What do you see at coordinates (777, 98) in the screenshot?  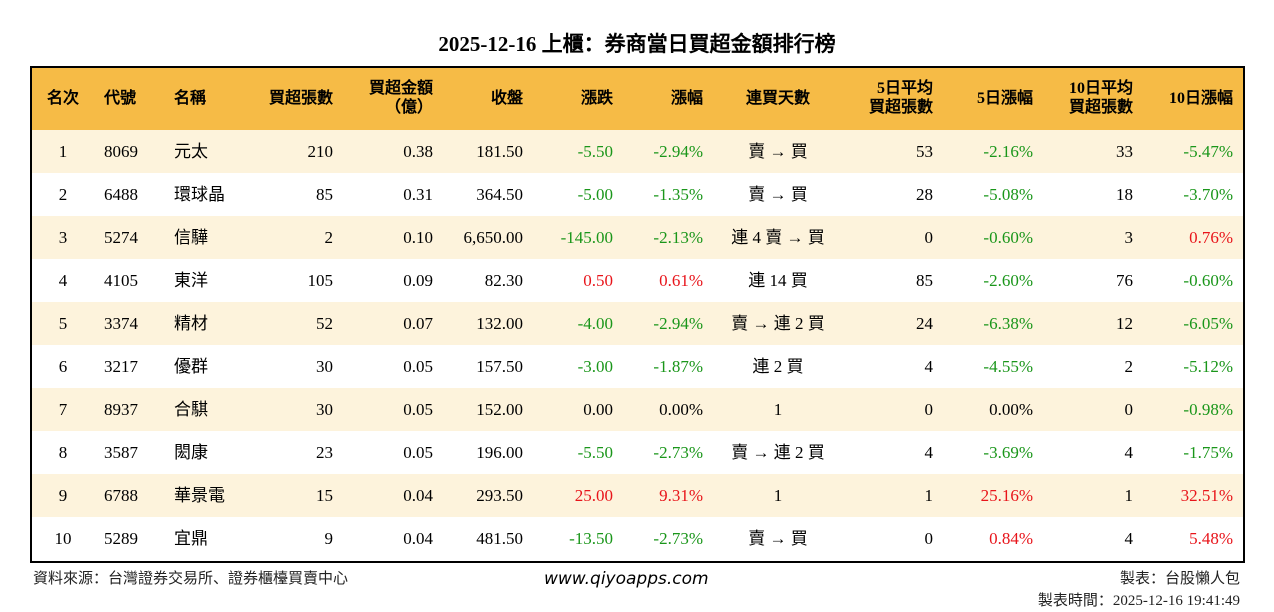 I see `column-header: 連買天數` at bounding box center [777, 98].